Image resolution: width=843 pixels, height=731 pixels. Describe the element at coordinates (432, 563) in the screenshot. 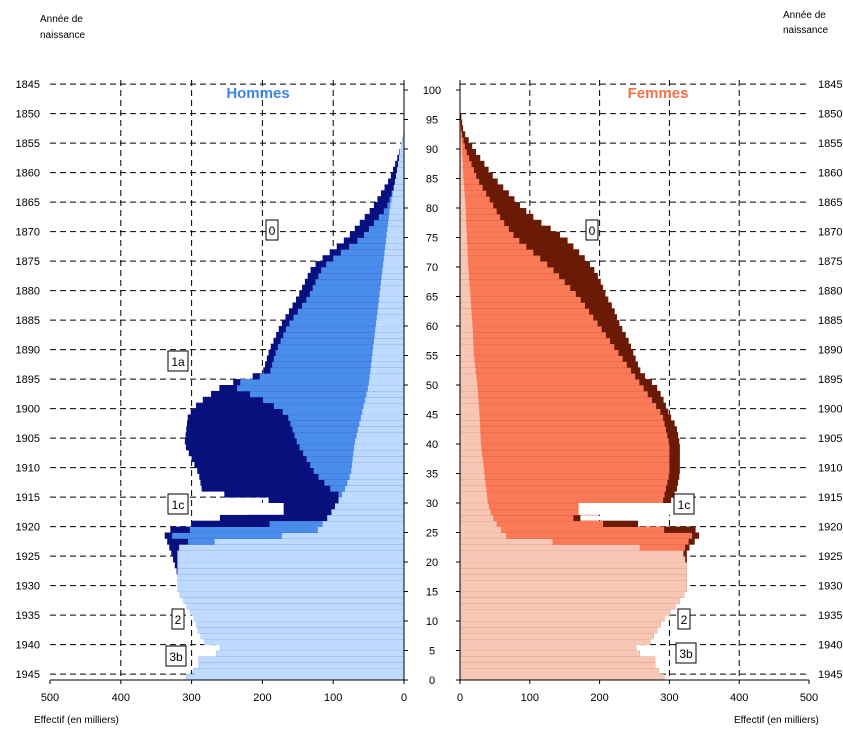

I see `age-tick-label: 20` at that location.